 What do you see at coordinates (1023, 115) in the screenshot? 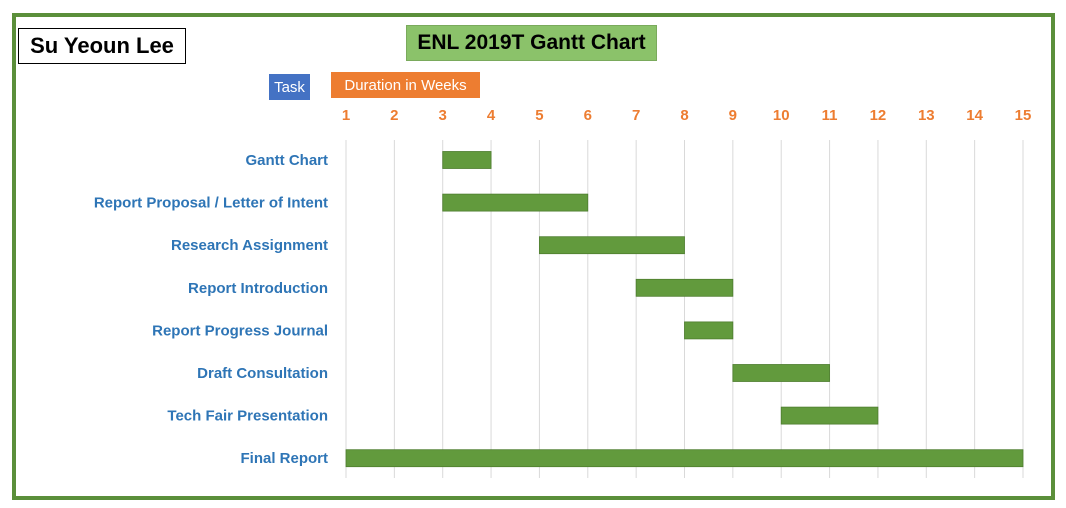
I see `x-tick-week-15: 15` at bounding box center [1023, 115].